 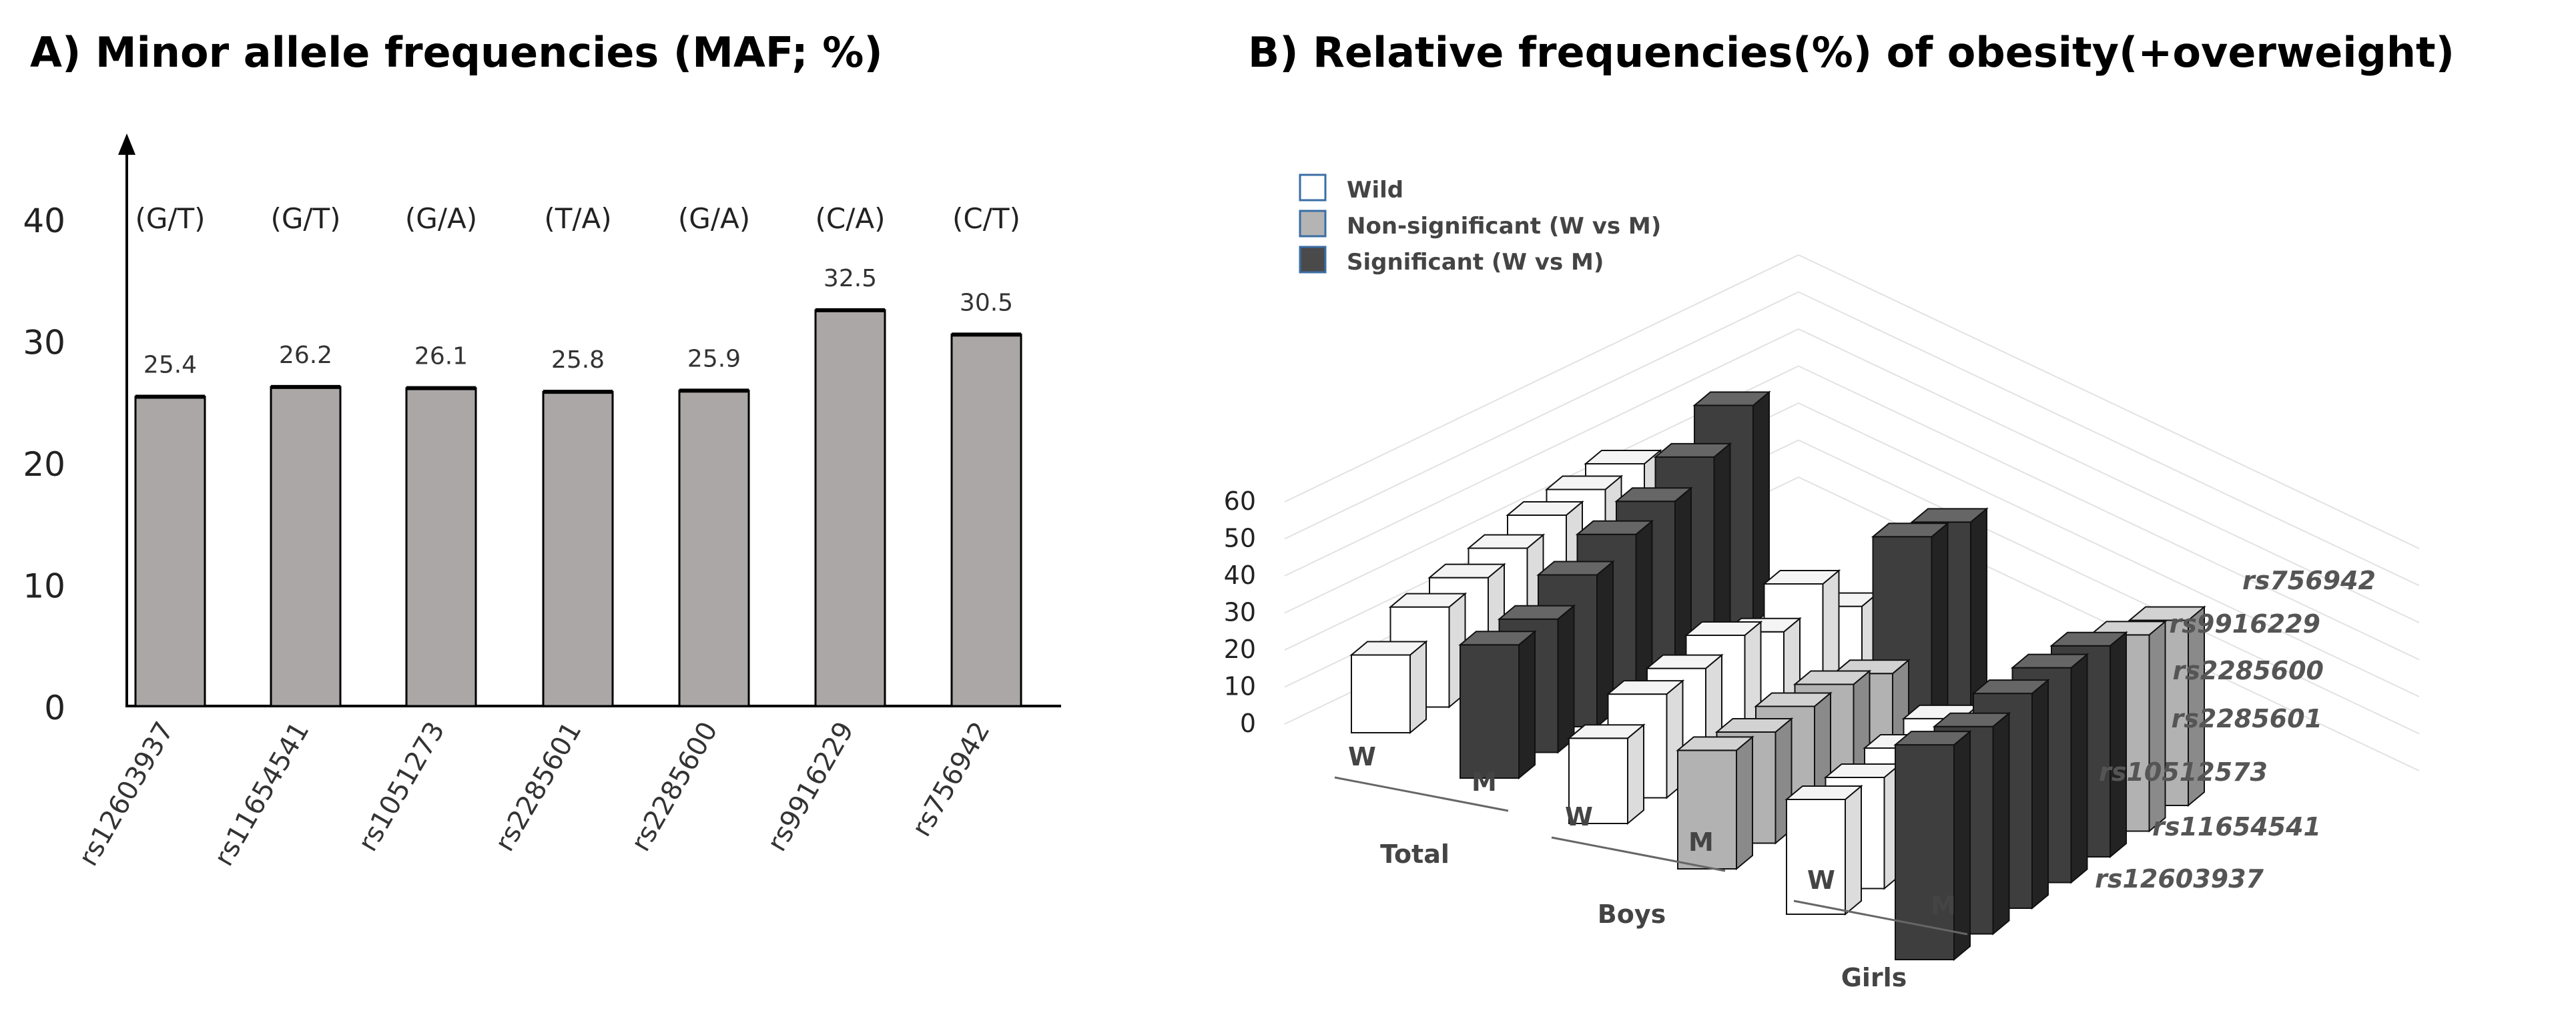 What do you see at coordinates (44, 221) in the screenshot?
I see `y-tick-label: 40` at bounding box center [44, 221].